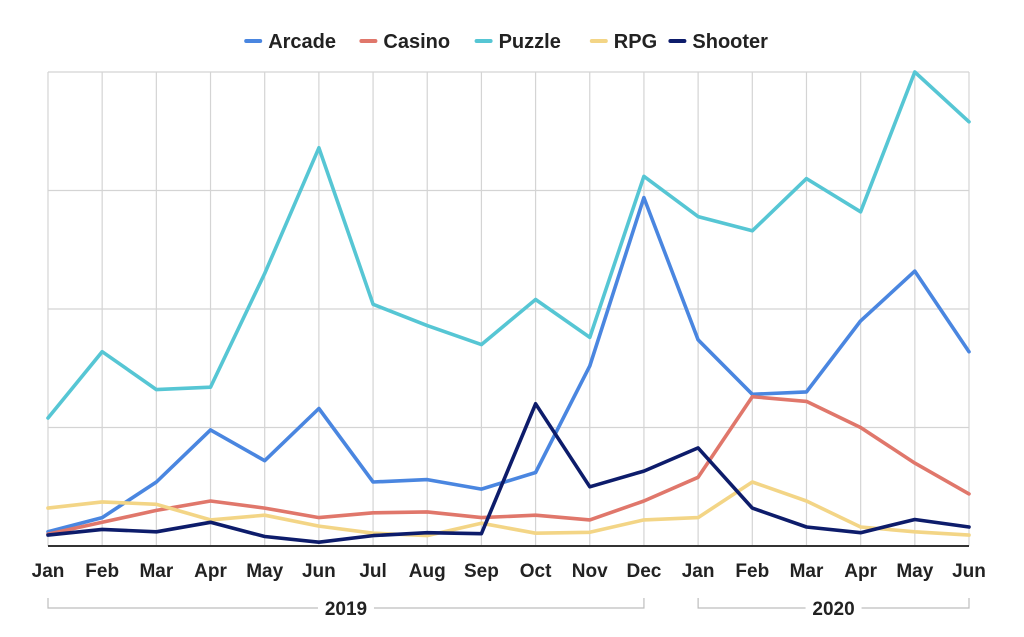  Describe the element at coordinates (372, 571) in the screenshot. I see `x-tick-label: Jul` at that location.